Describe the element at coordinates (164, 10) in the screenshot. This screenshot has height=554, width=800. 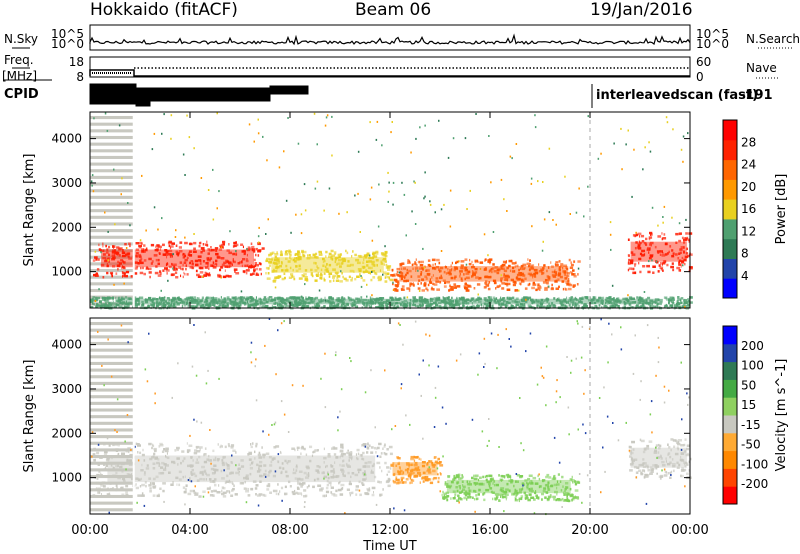
I see `station-title: Hokkaido (fitACF)` at that location.